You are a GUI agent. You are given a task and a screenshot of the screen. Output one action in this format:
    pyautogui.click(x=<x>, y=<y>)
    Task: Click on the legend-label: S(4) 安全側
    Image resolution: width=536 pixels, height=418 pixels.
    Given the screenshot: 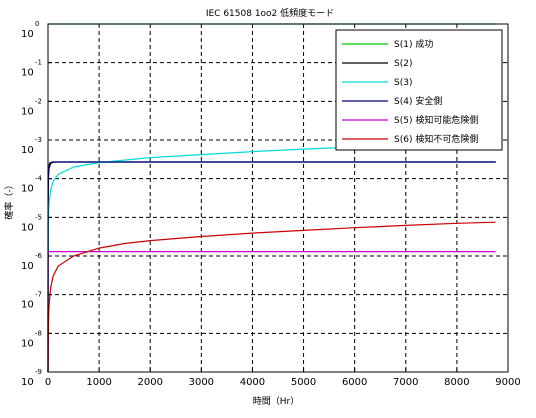 What is the action you would take?
    pyautogui.click(x=418, y=101)
    